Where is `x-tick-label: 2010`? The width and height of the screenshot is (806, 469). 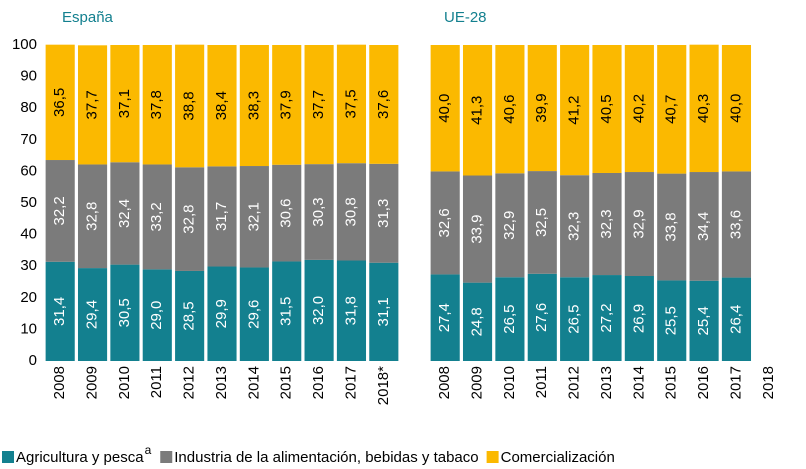 x-tick-label: 2010 is located at coordinates (509, 382).